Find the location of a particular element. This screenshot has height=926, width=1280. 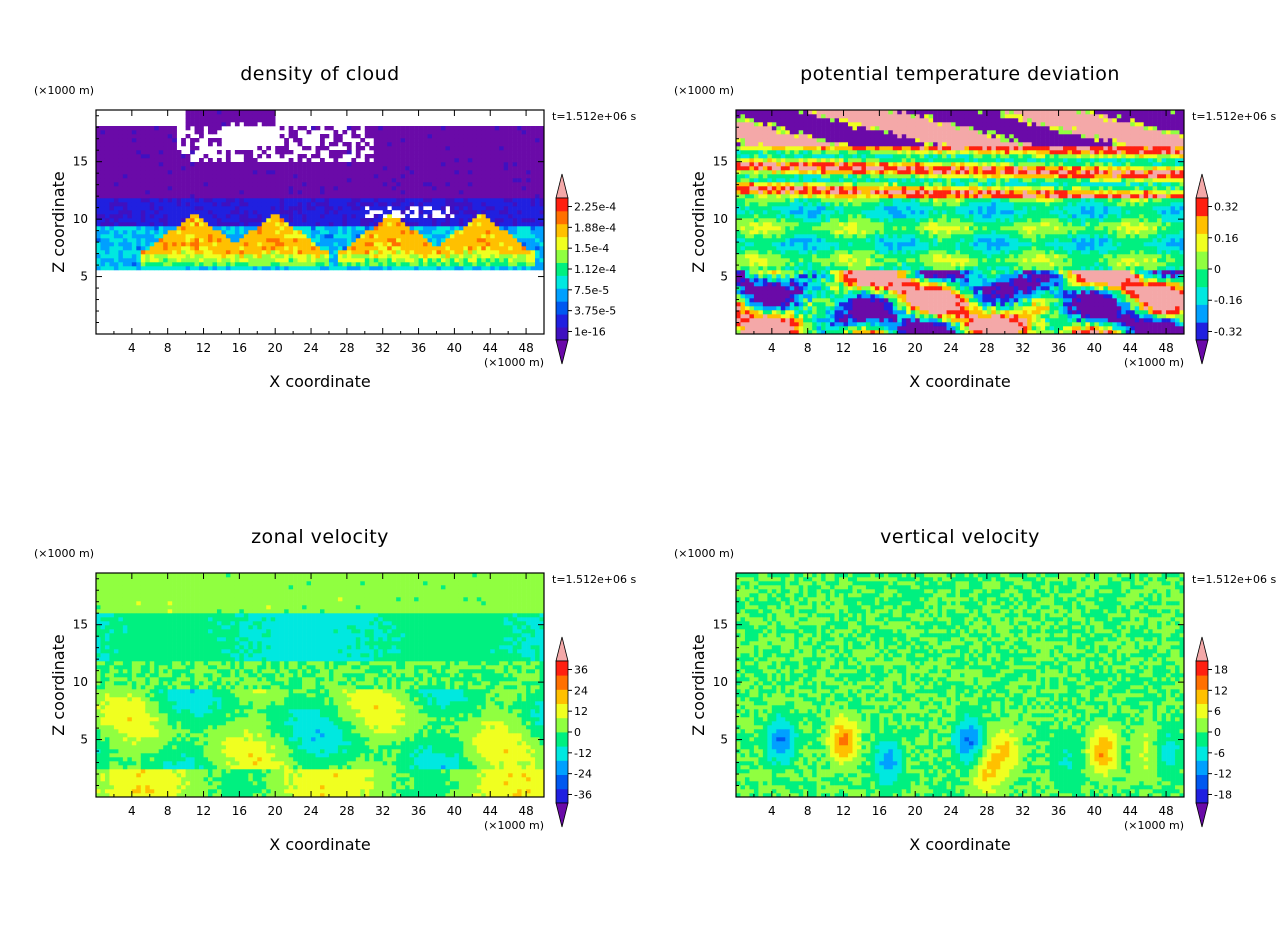

colorbar-label: 1.12e-4 is located at coordinates (595, 269).